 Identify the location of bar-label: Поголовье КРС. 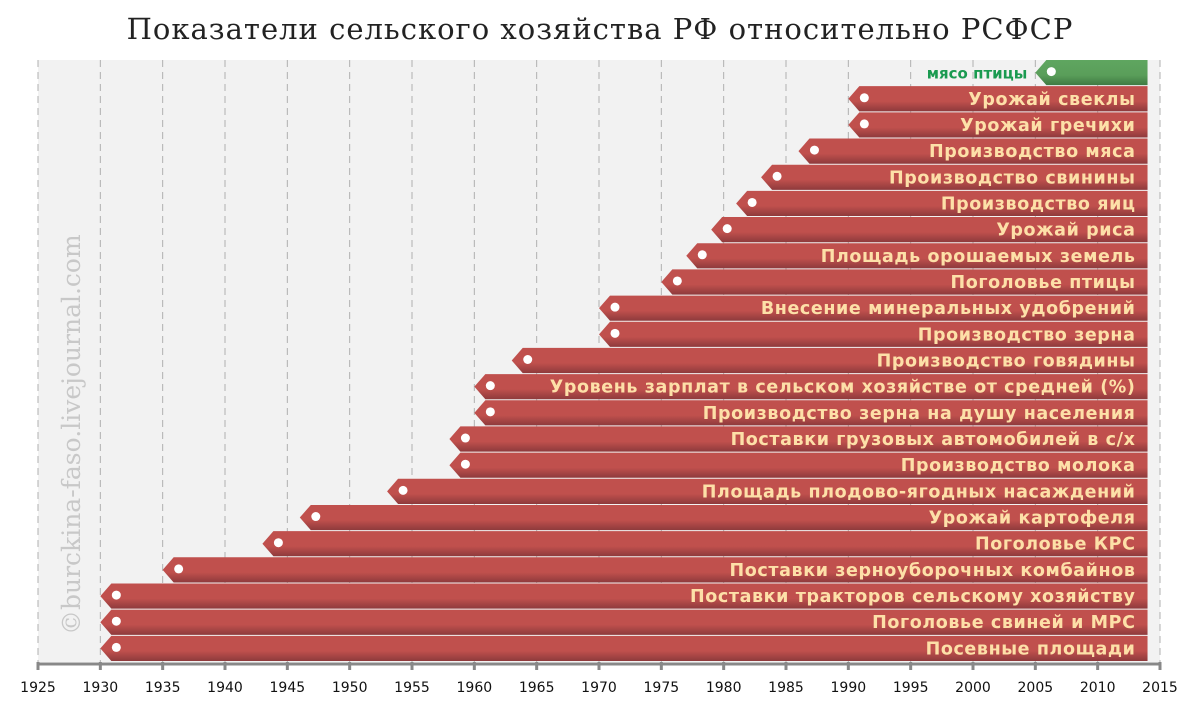
(1055, 545).